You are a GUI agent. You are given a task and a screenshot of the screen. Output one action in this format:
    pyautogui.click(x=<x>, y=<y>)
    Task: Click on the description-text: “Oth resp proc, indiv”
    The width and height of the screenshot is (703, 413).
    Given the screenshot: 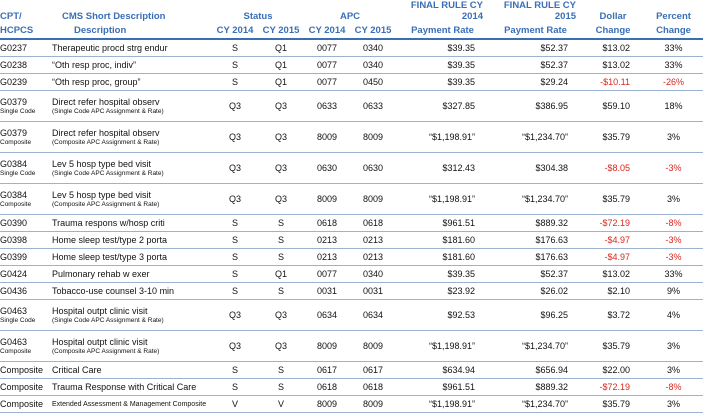 What is the action you would take?
    pyautogui.click(x=94, y=64)
    